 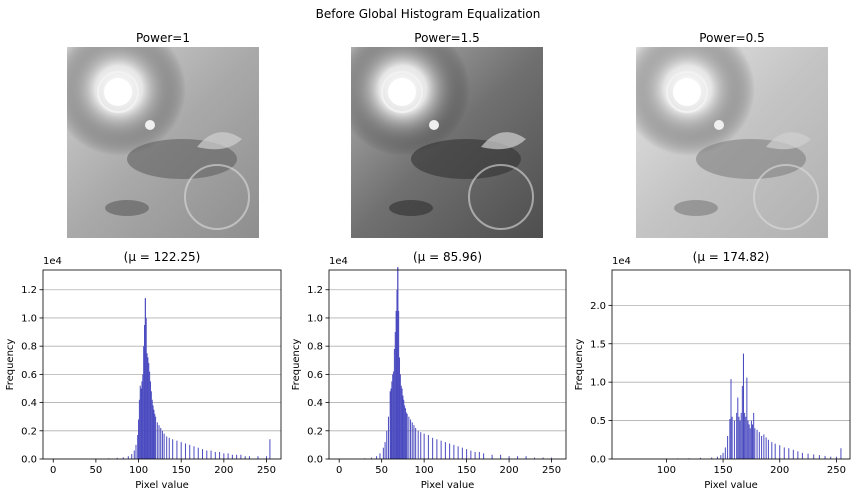 I want to click on image-panel: Power=0.5, so click(x=732, y=134).